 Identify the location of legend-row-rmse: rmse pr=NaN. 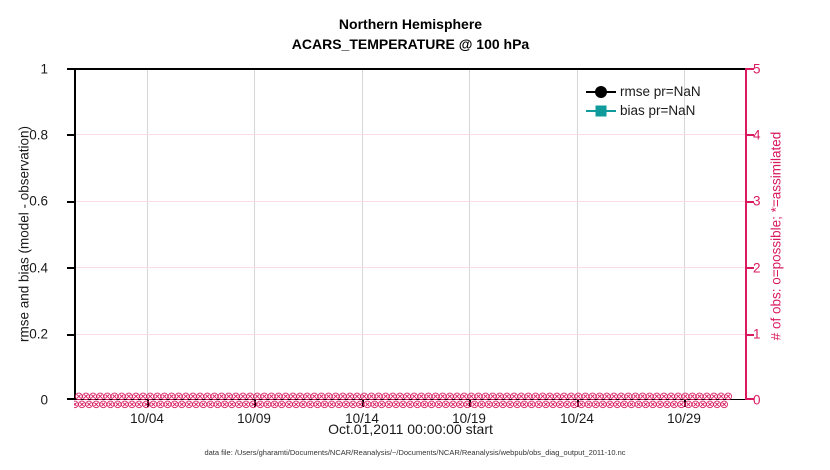
(643, 91).